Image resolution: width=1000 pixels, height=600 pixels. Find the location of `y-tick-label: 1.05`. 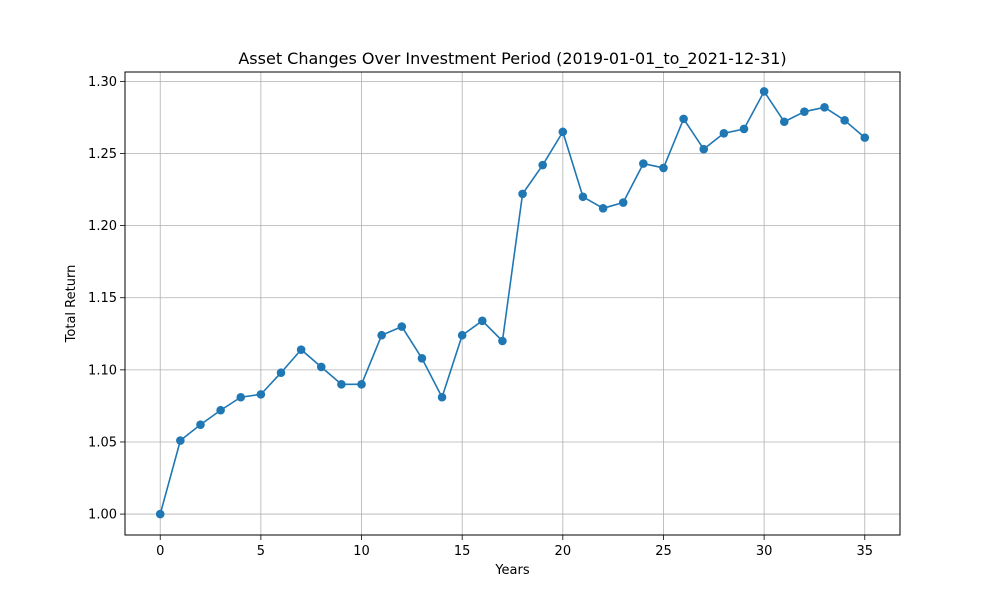

y-tick-label: 1.05 is located at coordinates (102, 442).